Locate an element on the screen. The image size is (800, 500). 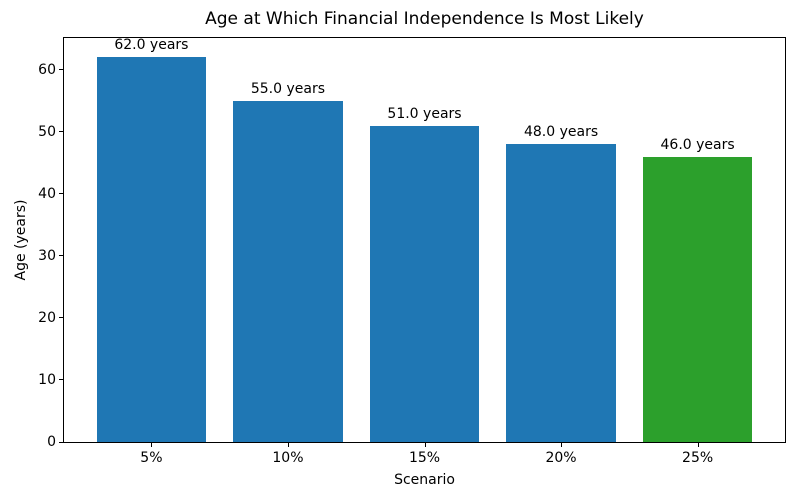
y-tick-label: 40 is located at coordinates (47, 193).